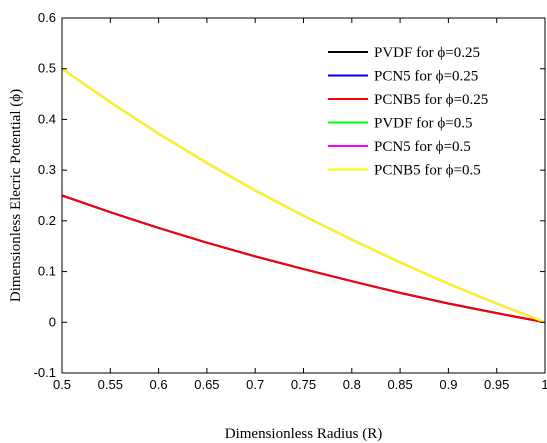  I want to click on legend-label-3: PCNB5 for ϕ=0.25, so click(431, 100).